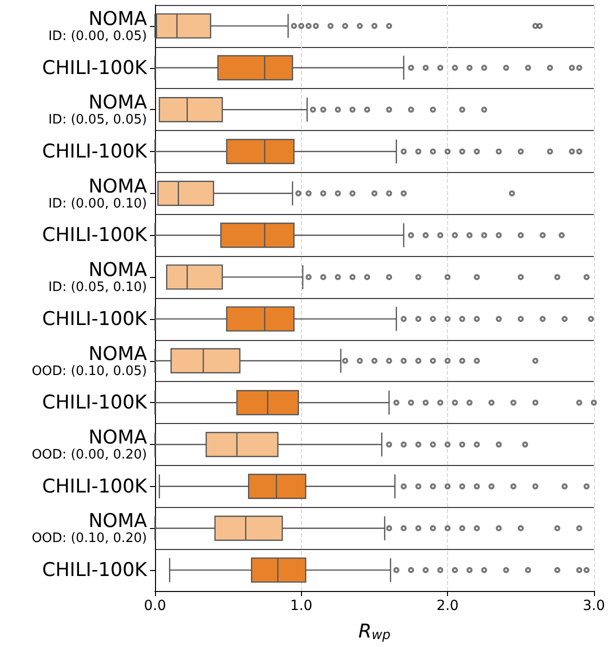 This screenshot has height=647, width=608. I want to click on x-axis-title: Rwp, so click(374, 631).